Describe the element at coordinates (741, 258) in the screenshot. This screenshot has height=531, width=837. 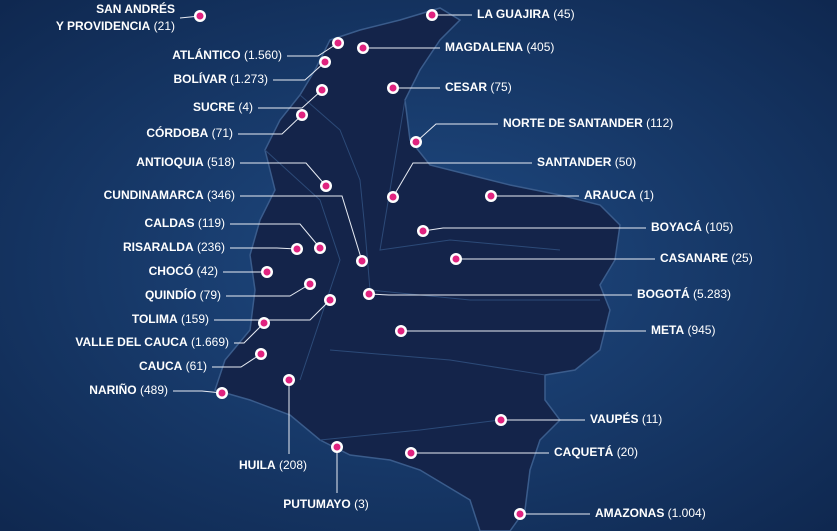
I see `region-count: (25)` at that location.